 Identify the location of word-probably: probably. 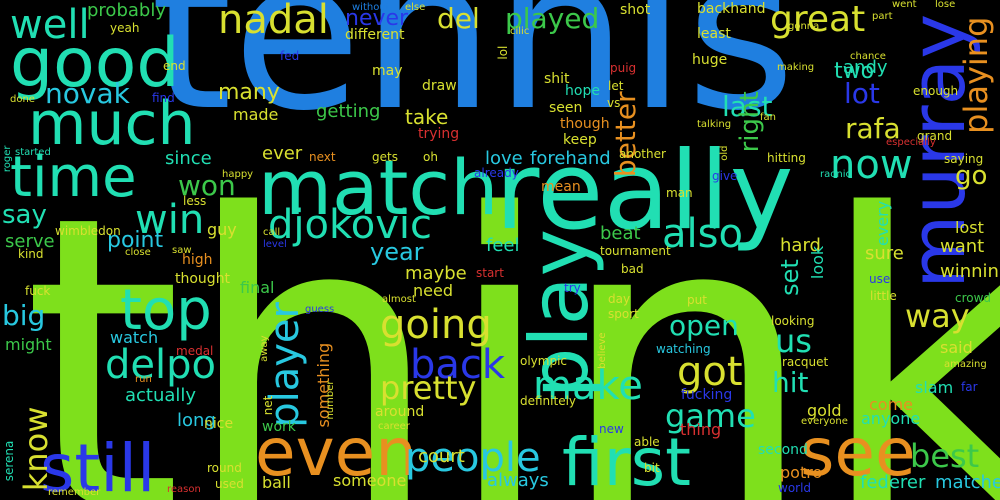
(126, 10).